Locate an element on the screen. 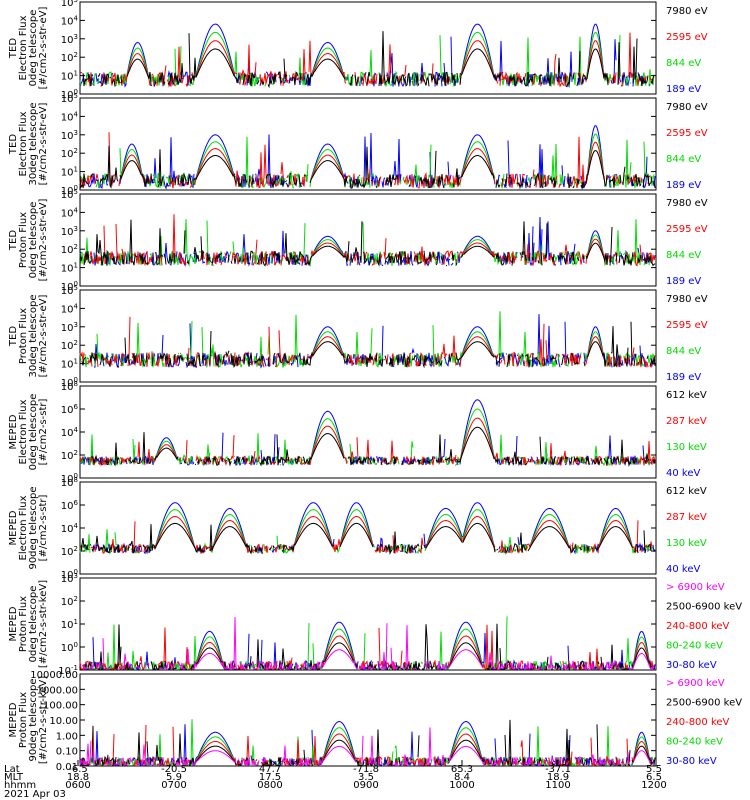 The image size is (750, 800). x-tick-label: 8.4 is located at coordinates (462, 777).